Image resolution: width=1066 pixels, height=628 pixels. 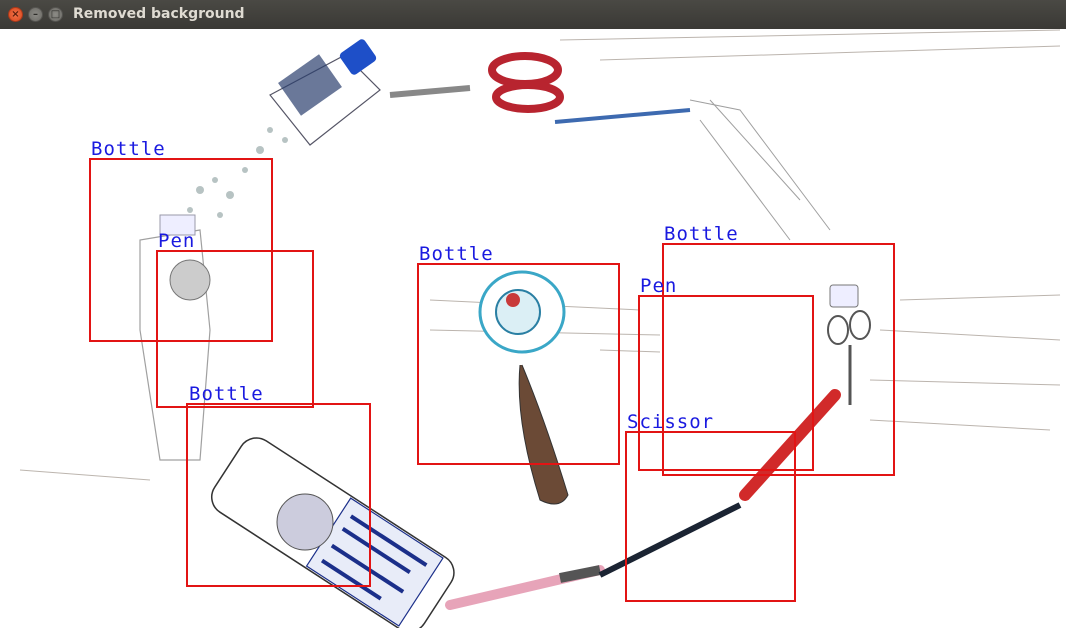 I want to click on detection-label: Scissor, so click(x=671, y=422).